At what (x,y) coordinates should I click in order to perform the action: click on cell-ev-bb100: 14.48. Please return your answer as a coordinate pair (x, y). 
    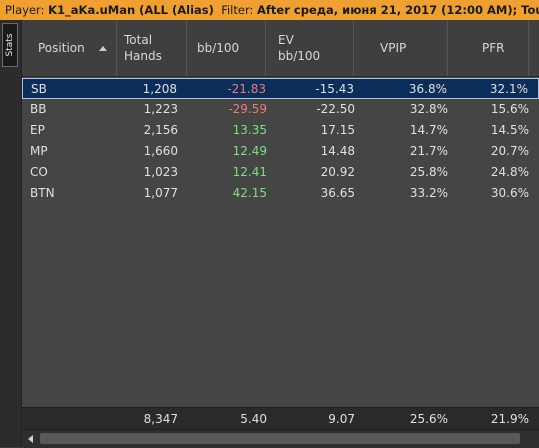
    Looking at the image, I should click on (337, 151).